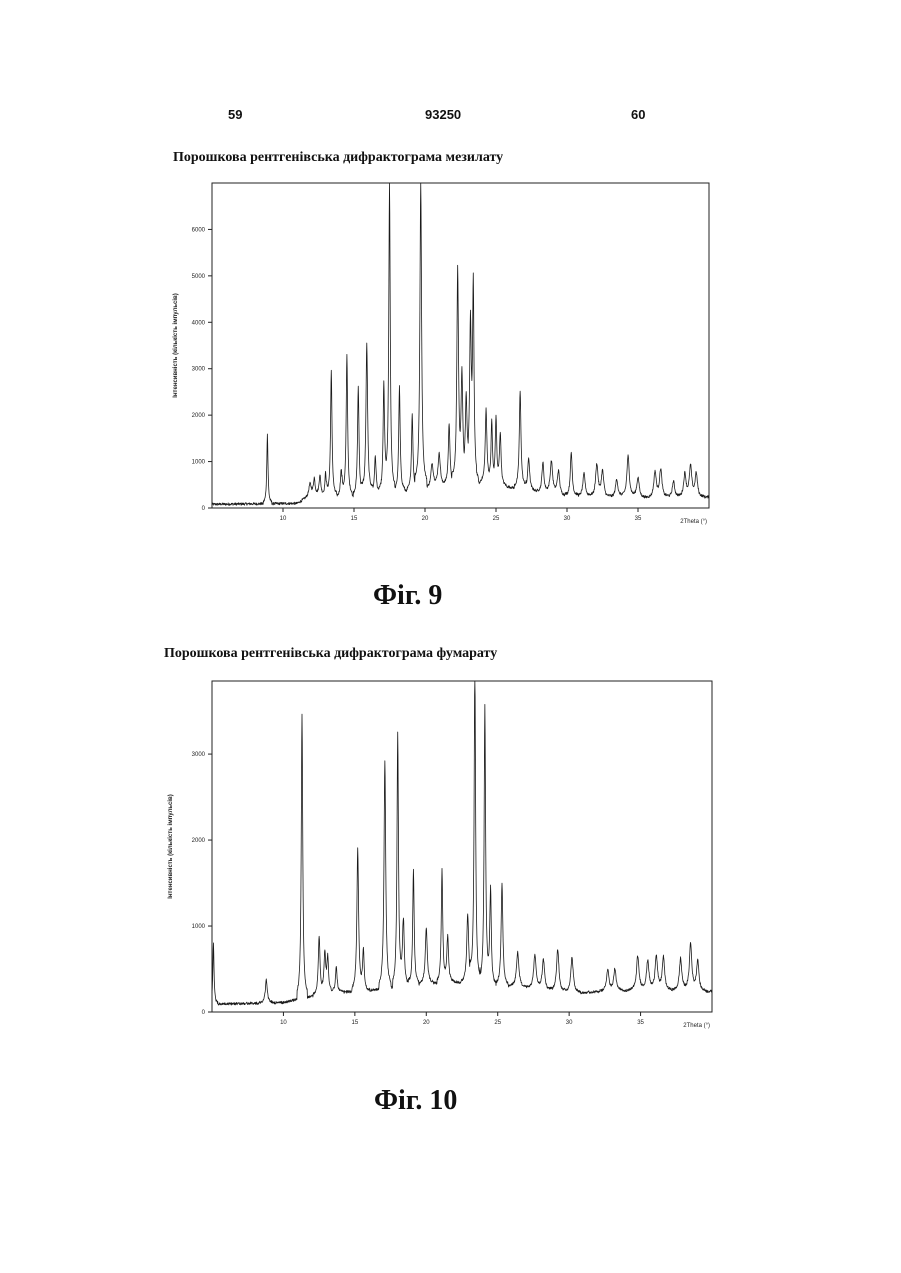 The image size is (901, 1273). I want to click on x-tick-label: 25, so click(497, 1023).